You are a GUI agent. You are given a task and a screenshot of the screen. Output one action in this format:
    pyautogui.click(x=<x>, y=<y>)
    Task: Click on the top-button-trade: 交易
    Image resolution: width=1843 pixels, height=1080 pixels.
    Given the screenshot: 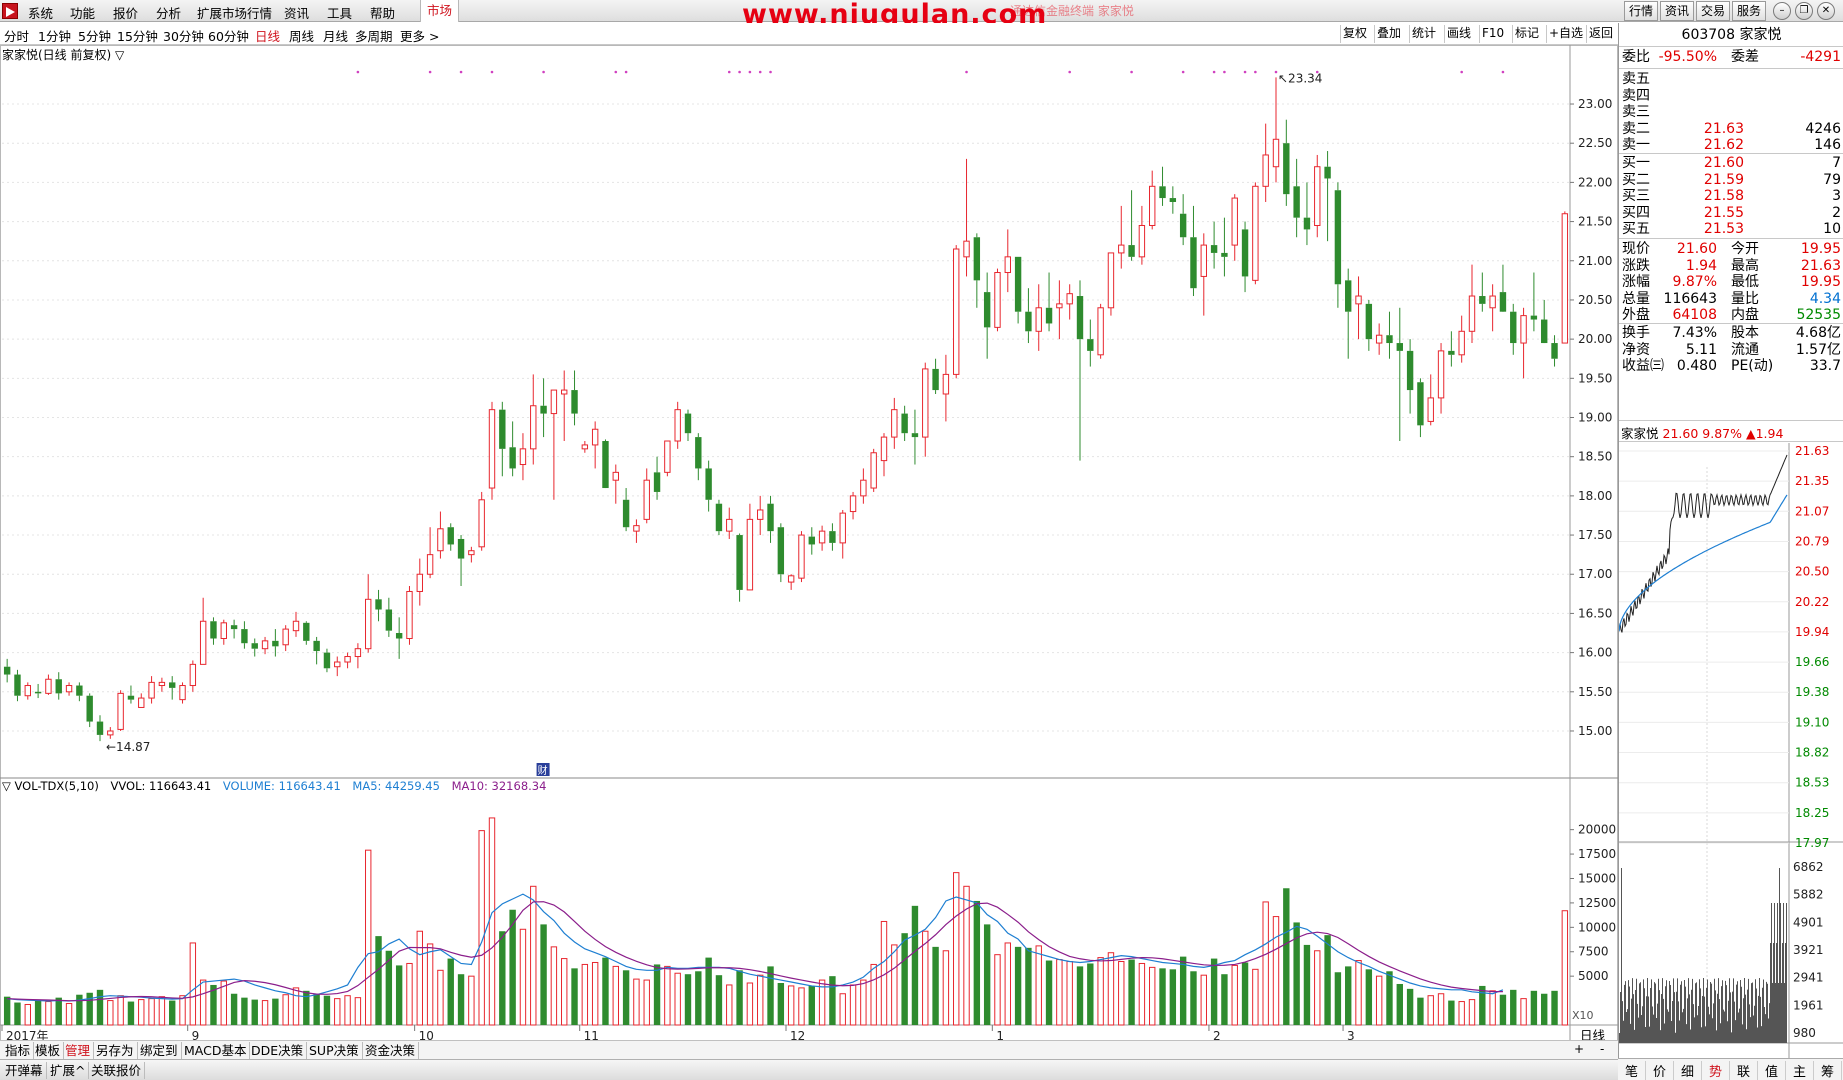 What is the action you would take?
    pyautogui.click(x=1713, y=11)
    